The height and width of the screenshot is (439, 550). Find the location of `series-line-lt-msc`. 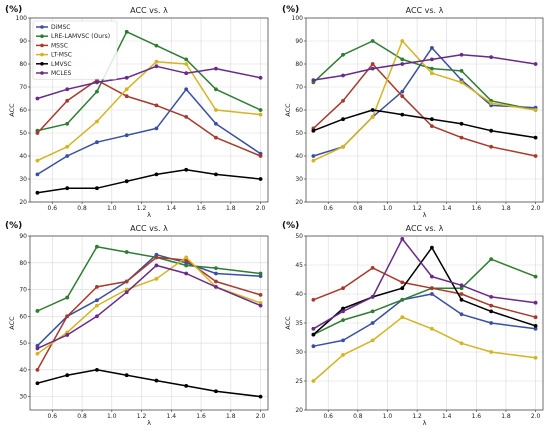

series-line-lt-msc is located at coordinates (149, 111).